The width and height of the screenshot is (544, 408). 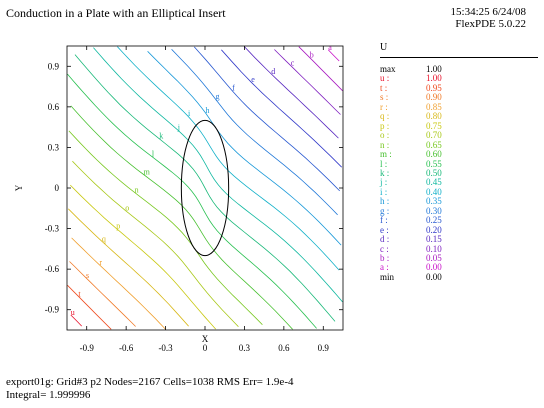 What do you see at coordinates (79, 293) in the screenshot?
I see `contour-label: t` at bounding box center [79, 293].